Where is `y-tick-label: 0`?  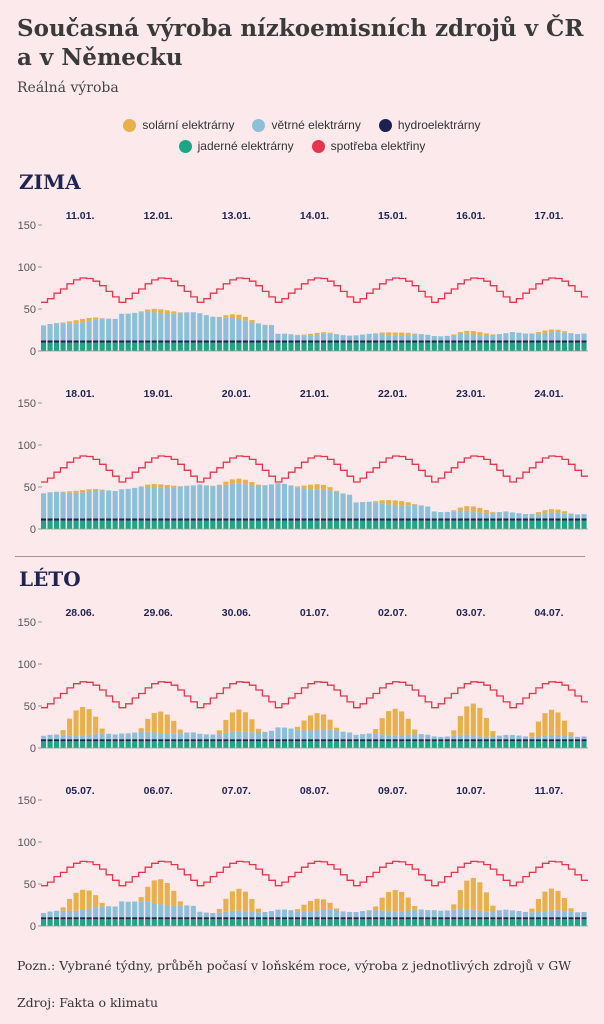
y-tick-label: 0 is located at coordinates (33, 530).